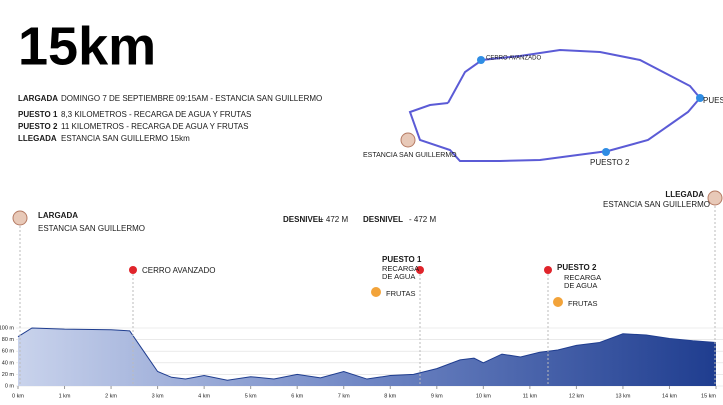 This screenshot has width=723, height=405. What do you see at coordinates (179, 270) in the screenshot?
I see `waypoint-label: CERRO AVANZADO` at bounding box center [179, 270].